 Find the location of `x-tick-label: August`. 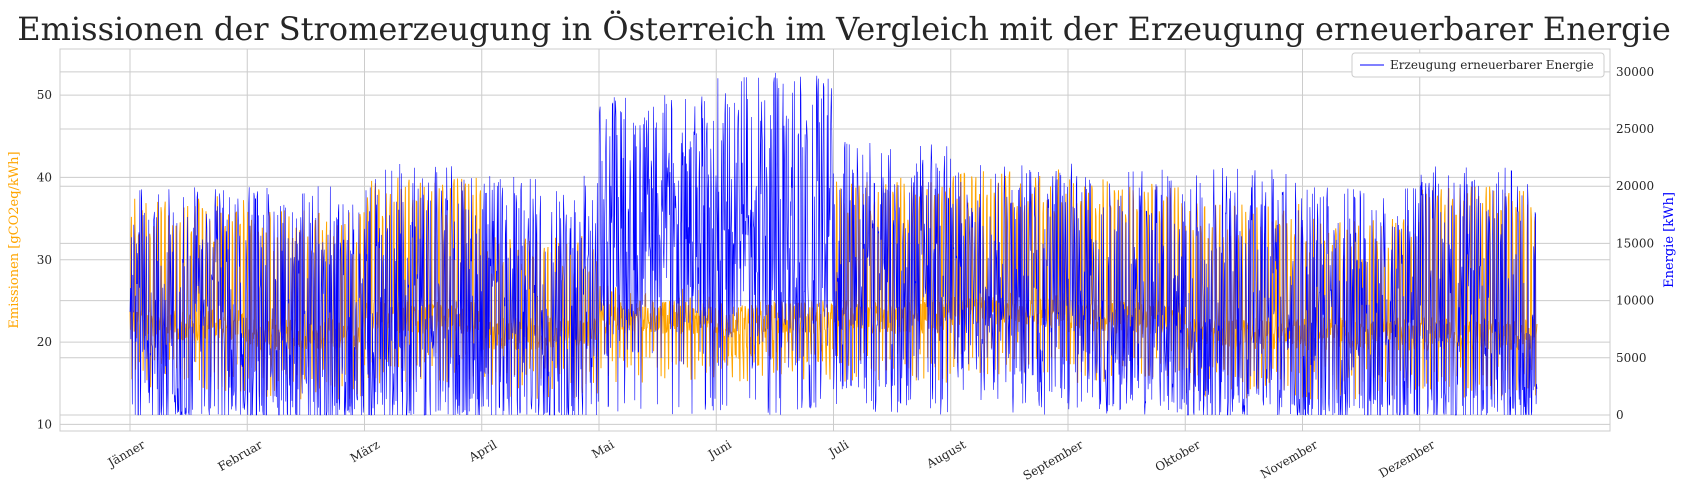

x-tick-label: August is located at coordinates (945, 454).